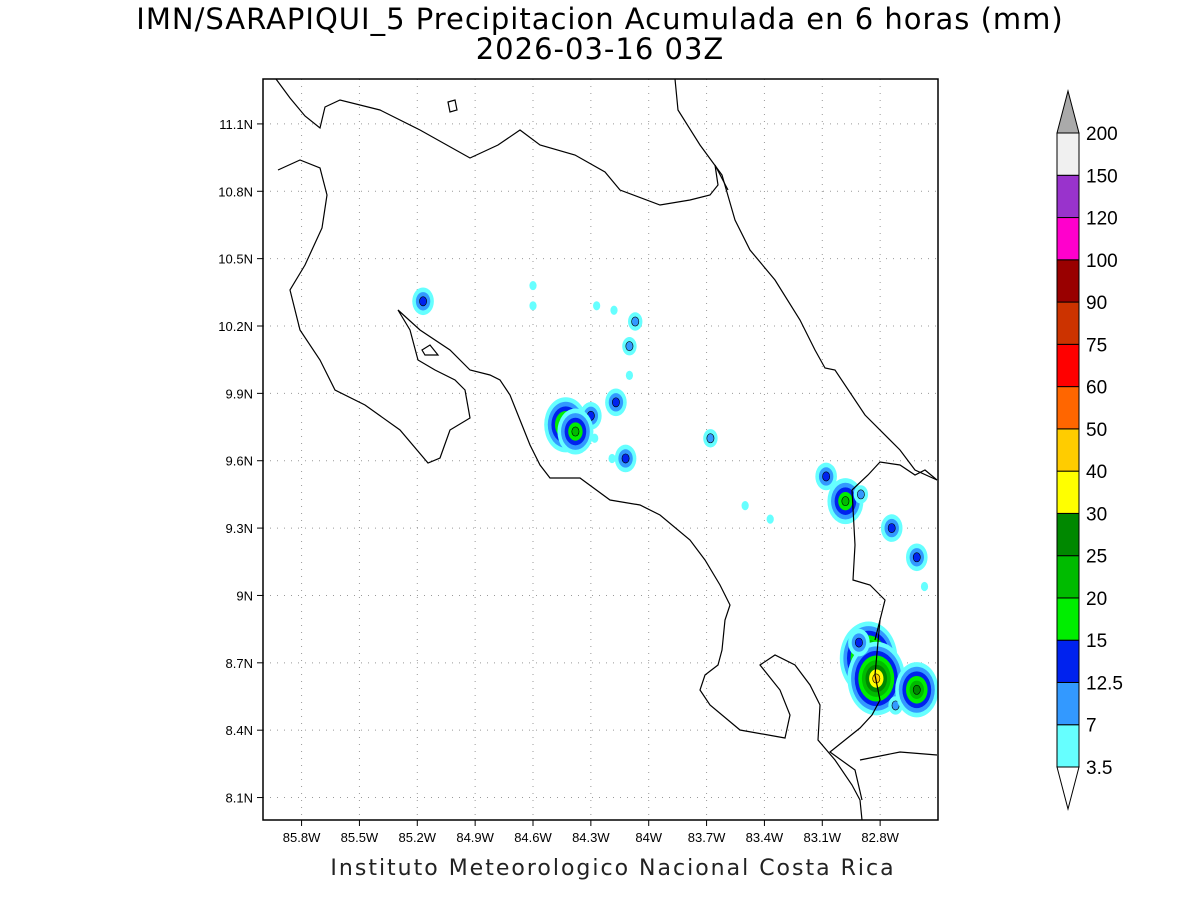 This screenshot has width=1200, height=900. I want to click on x-tick-label: 82.8W, so click(880, 837).